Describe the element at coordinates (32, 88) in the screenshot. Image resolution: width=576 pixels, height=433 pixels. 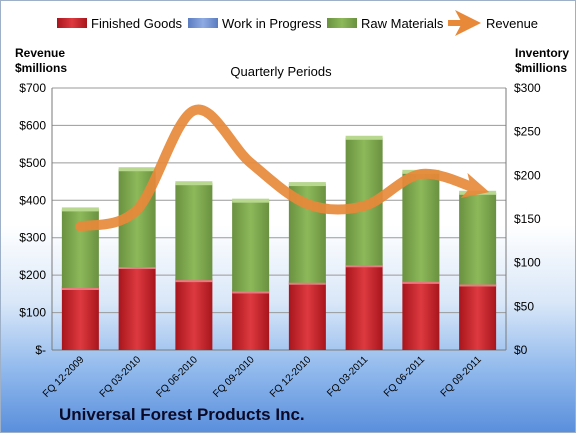
I see `left-tick-label: $700` at that location.